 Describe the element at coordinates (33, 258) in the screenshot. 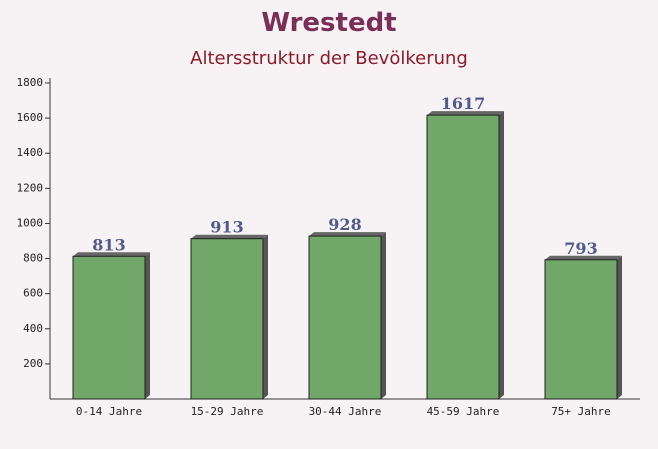

I see `y-tick-label: 800` at that location.